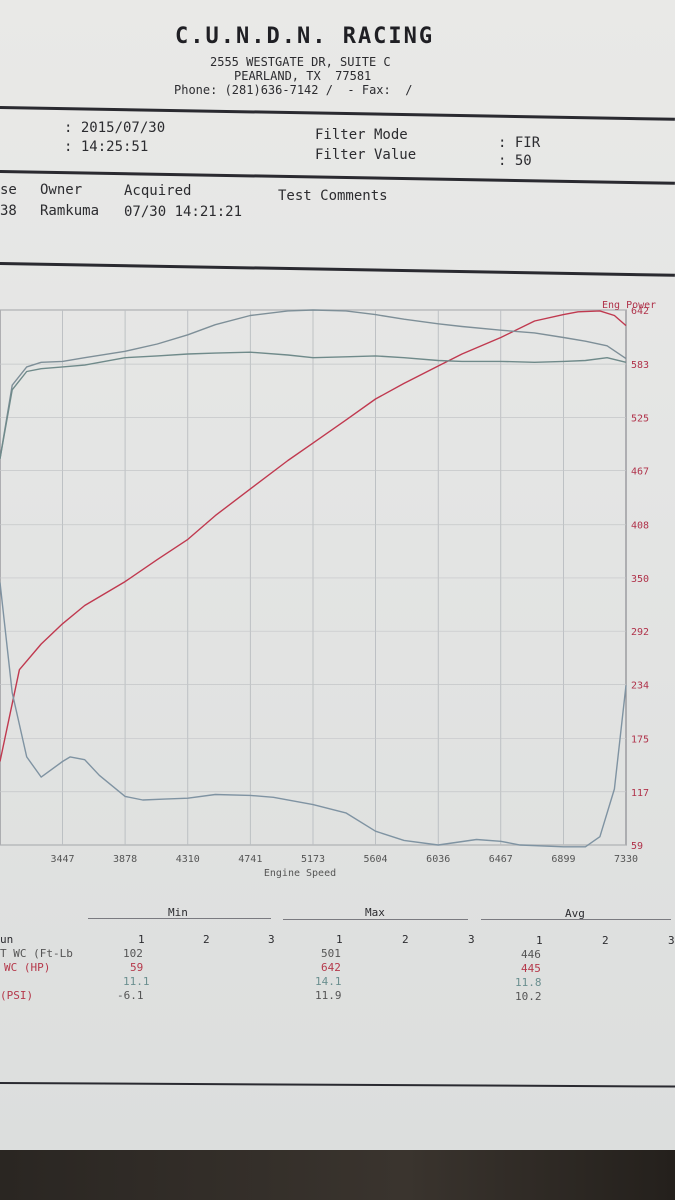 The image size is (675, 1200). I want to click on right-axis-label: Eng Power, so click(629, 305).